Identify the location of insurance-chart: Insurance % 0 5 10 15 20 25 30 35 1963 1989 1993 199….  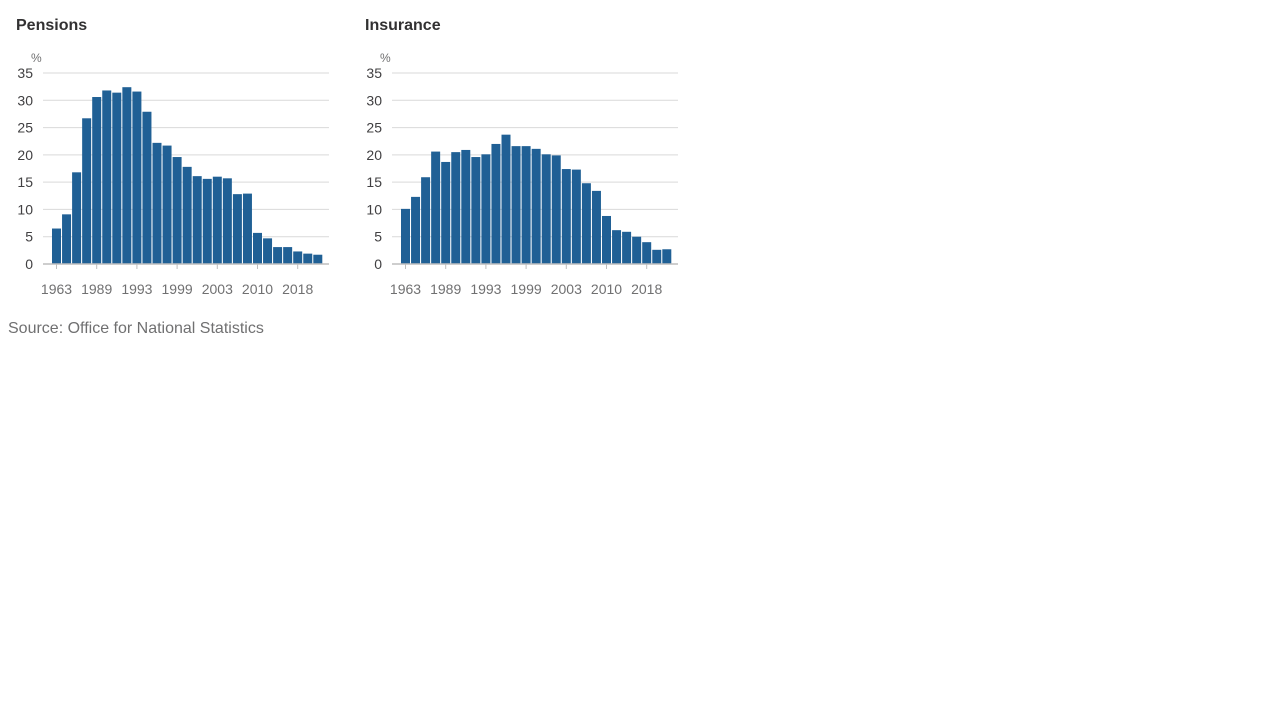
(527, 150).